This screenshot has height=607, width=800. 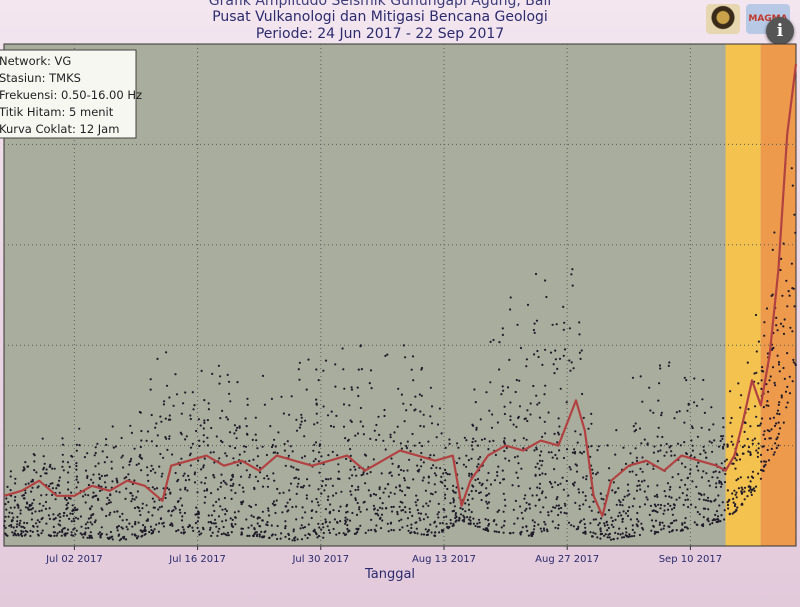 I want to click on alert-zone-orange, so click(x=778, y=295).